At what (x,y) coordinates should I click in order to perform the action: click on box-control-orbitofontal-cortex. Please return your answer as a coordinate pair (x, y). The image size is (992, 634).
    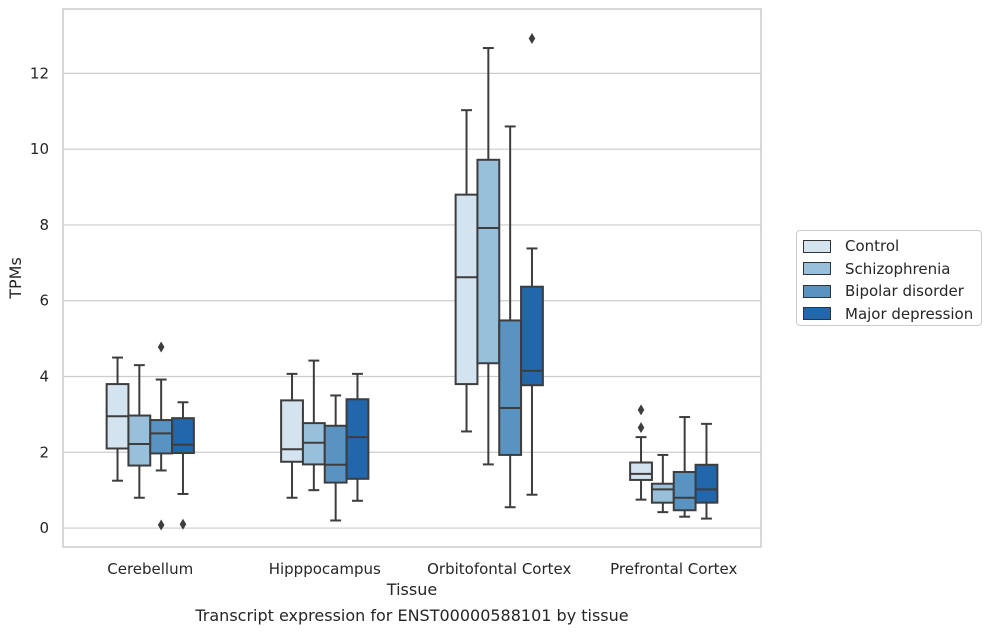
    Looking at the image, I should click on (466, 271).